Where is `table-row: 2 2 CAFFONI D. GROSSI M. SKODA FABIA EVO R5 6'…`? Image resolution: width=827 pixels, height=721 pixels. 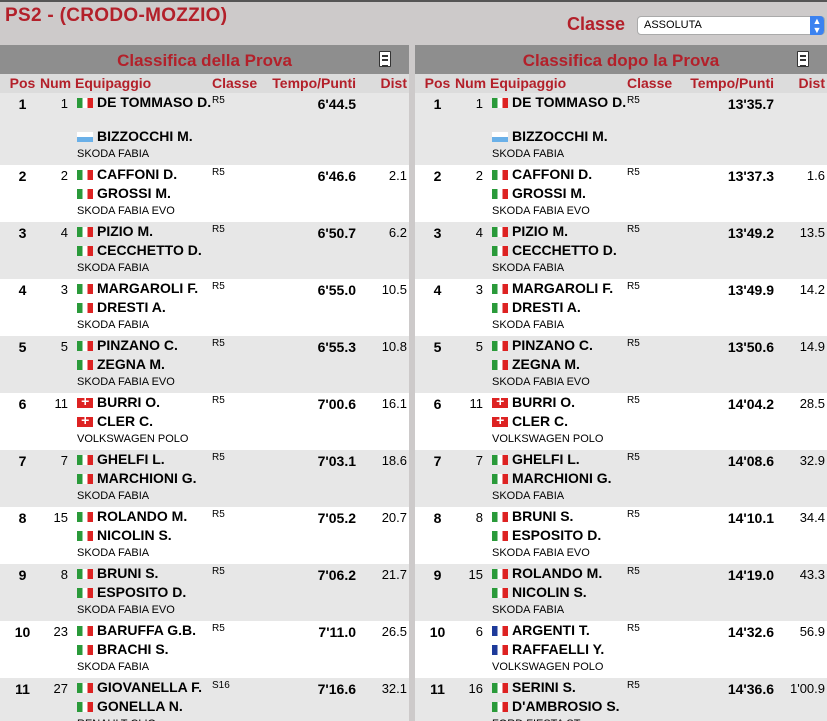 table-row: 2 2 CAFFONI D. GROSSI M. SKODA FABIA EVO R5 6'… is located at coordinates (204, 193).